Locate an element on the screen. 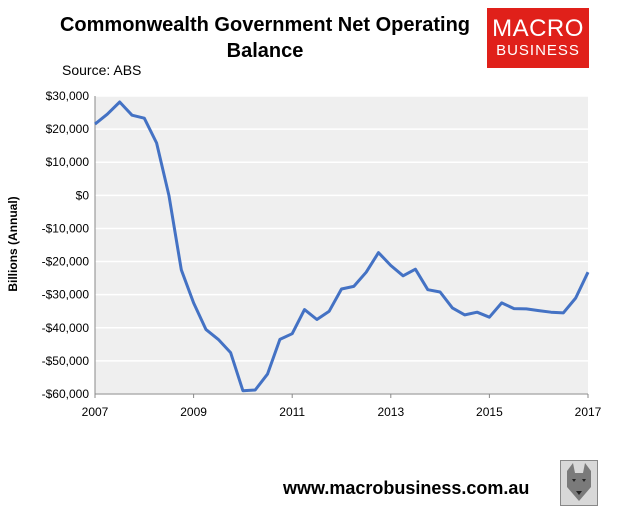 This screenshot has width=617, height=521. y-tick-label: $20,000 is located at coordinates (68, 129).